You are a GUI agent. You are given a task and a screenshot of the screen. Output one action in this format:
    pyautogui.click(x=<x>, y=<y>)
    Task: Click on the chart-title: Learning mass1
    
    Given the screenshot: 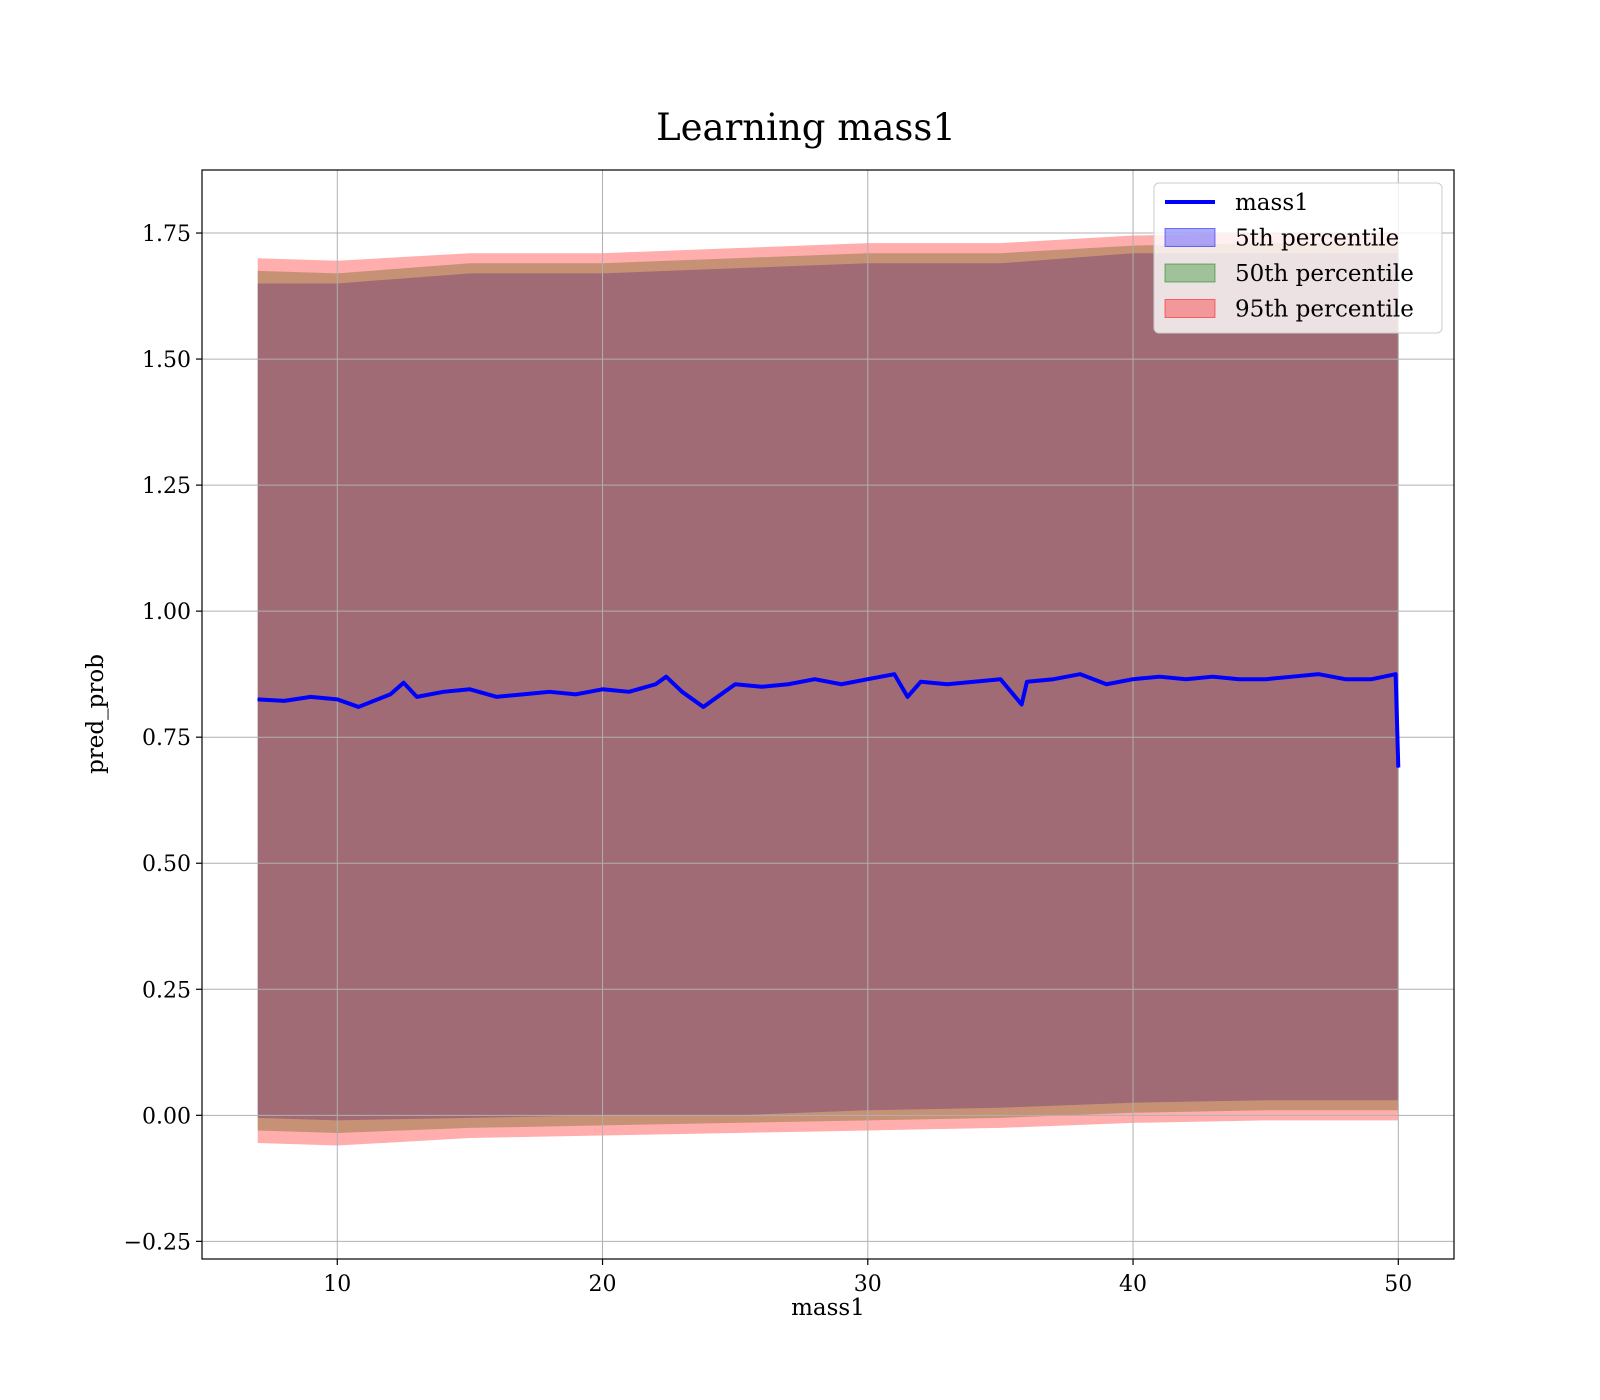 What is the action you would take?
    pyautogui.click(x=806, y=127)
    